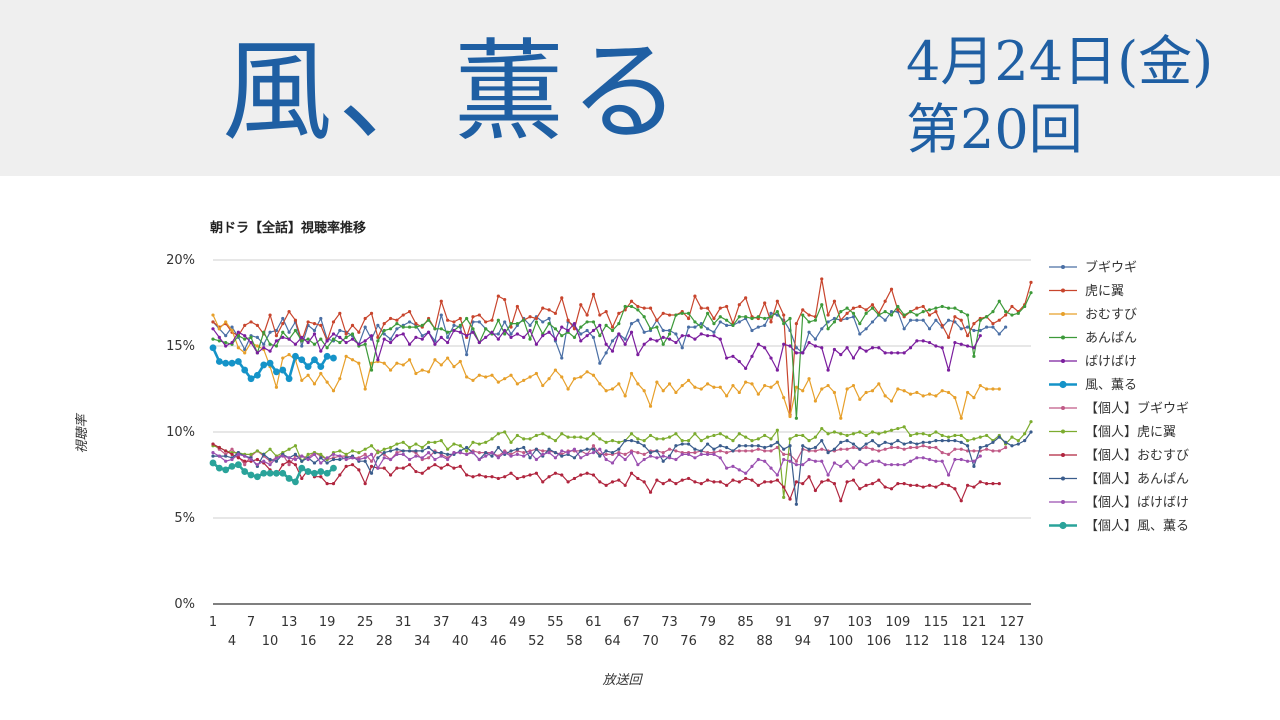 The image size is (1280, 720). What do you see at coordinates (454, 92) in the screenshot?
I see `drama-title: 風、薫る` at bounding box center [454, 92].